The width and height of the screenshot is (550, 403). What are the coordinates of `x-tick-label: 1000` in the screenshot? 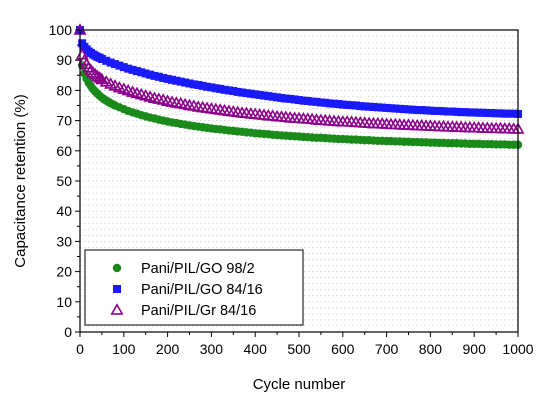 It's located at (517, 349).